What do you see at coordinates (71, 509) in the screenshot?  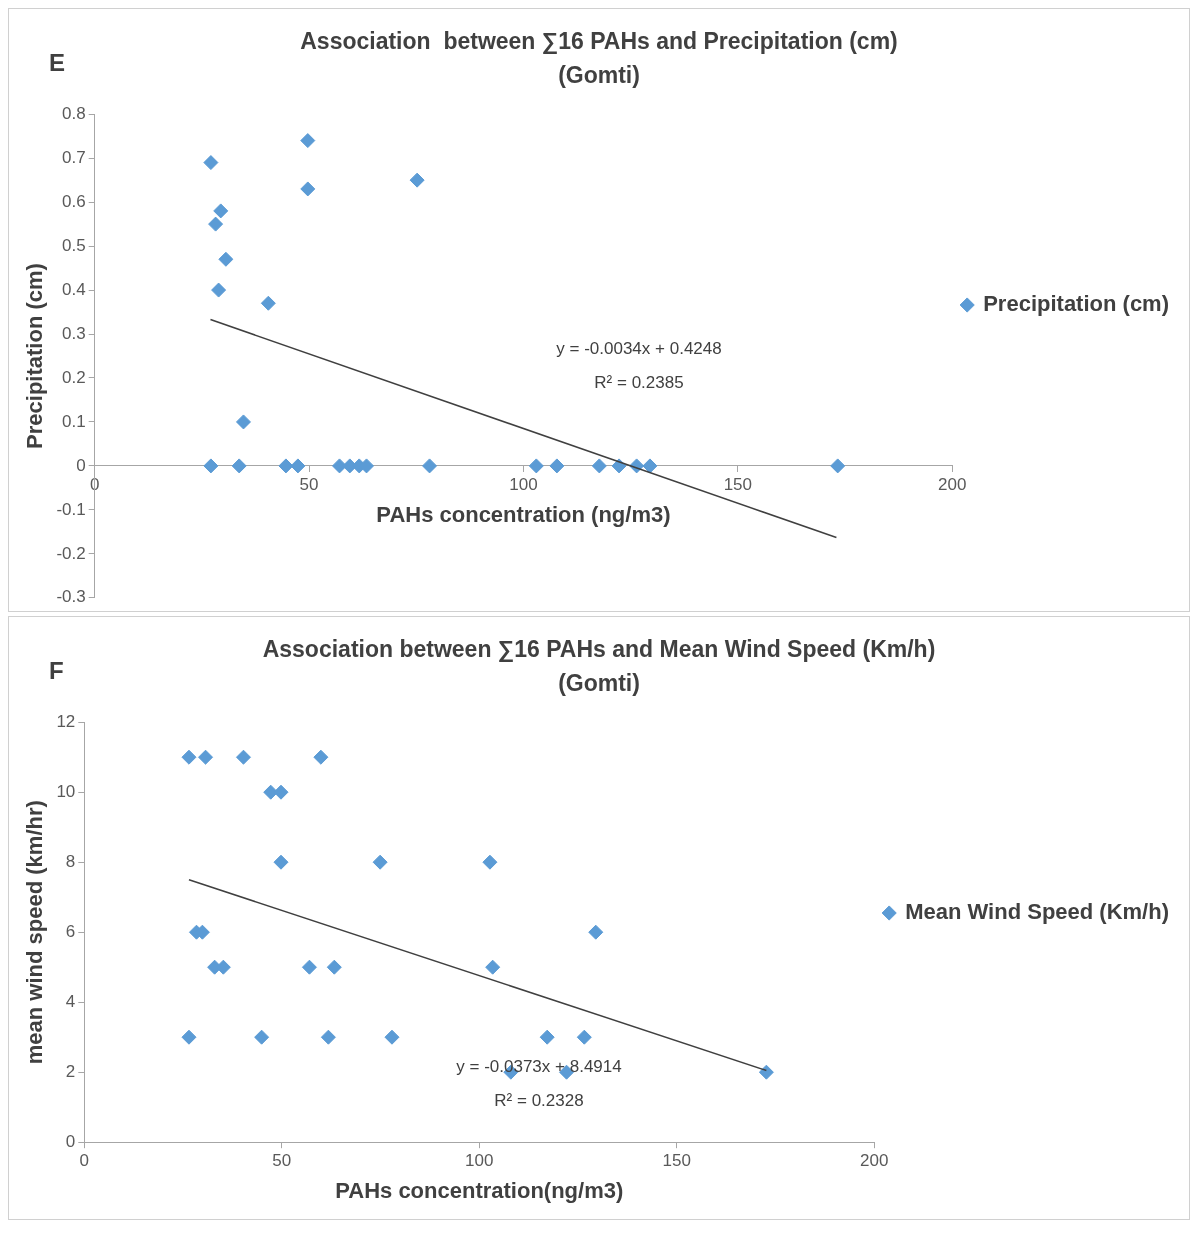 I see `y-tick-label: -0.1` at bounding box center [71, 509].